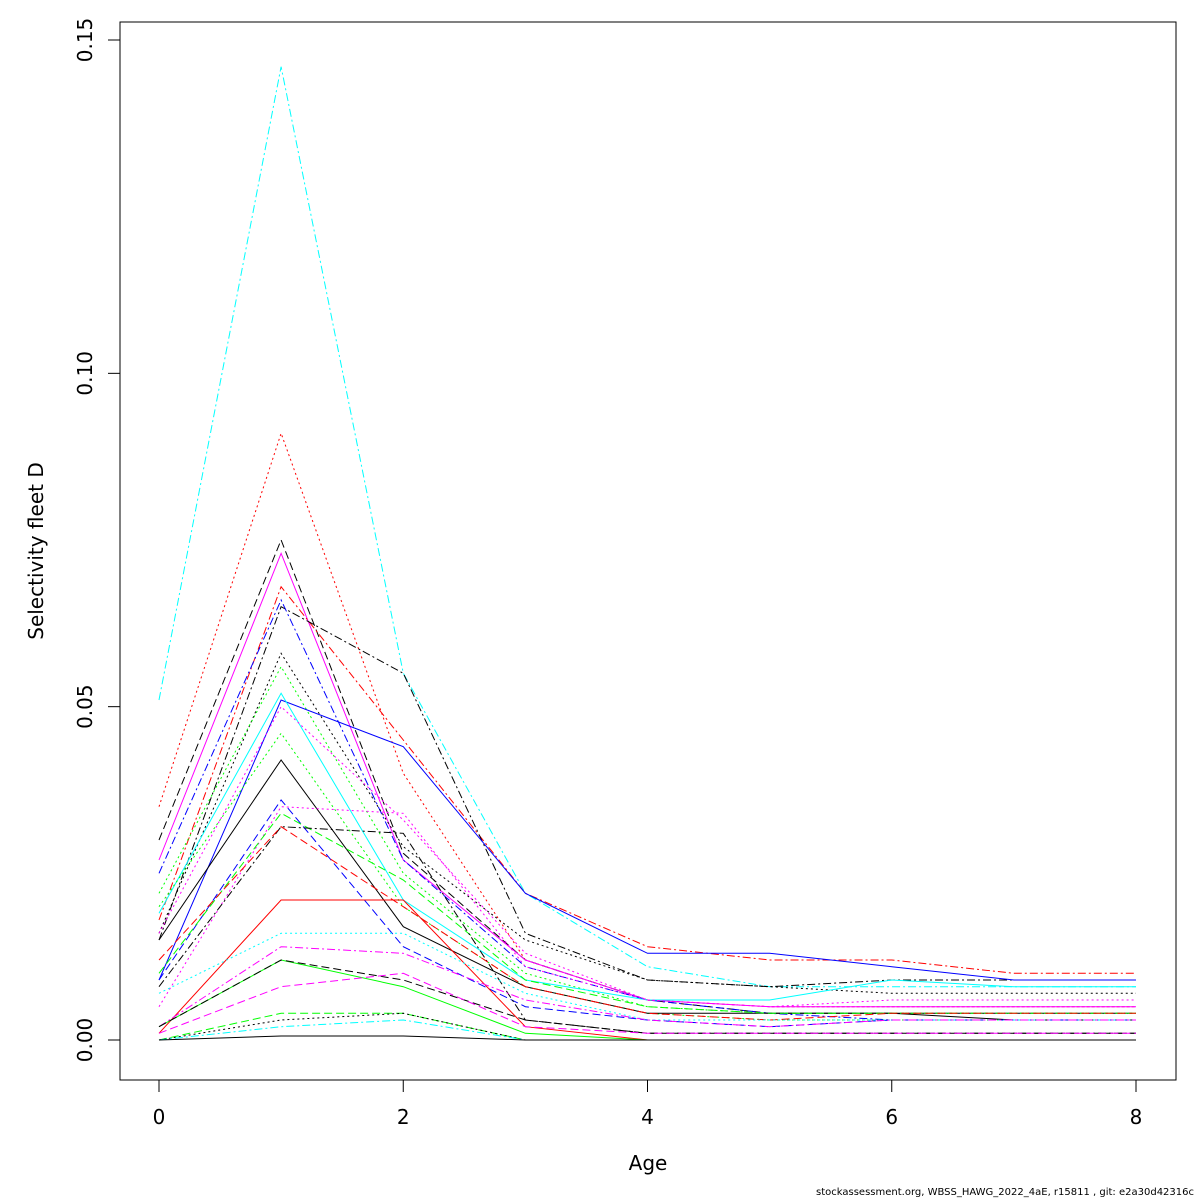 Image resolution: width=1200 pixels, height=1200 pixels. What do you see at coordinates (891, 1117) in the screenshot?
I see `x-tick-label-6: 6` at bounding box center [891, 1117].